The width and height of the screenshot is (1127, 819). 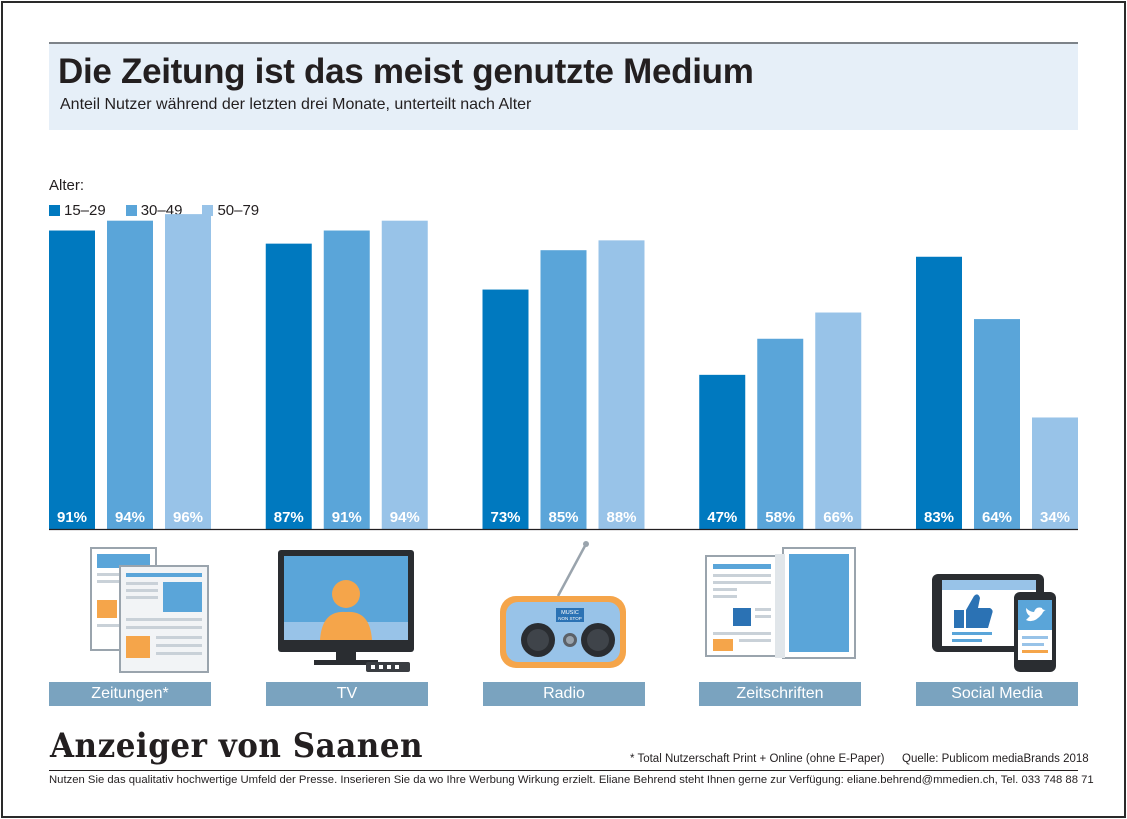 What do you see at coordinates (505, 517) in the screenshot?
I see `bar-value-label: 73%` at bounding box center [505, 517].